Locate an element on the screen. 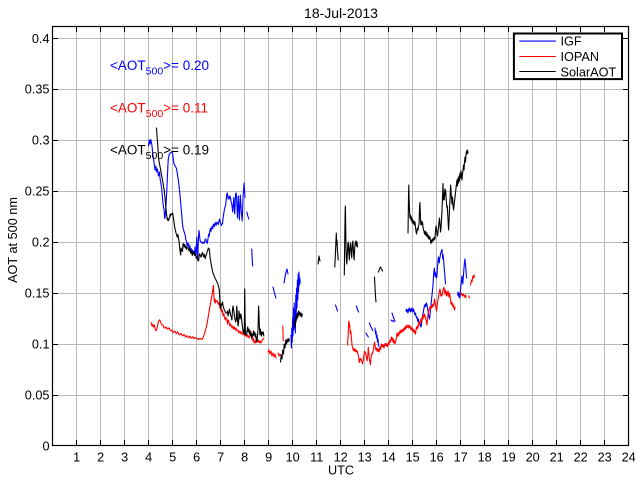 This screenshot has width=640, height=480. svg-text: 9 is located at coordinates (268, 458).